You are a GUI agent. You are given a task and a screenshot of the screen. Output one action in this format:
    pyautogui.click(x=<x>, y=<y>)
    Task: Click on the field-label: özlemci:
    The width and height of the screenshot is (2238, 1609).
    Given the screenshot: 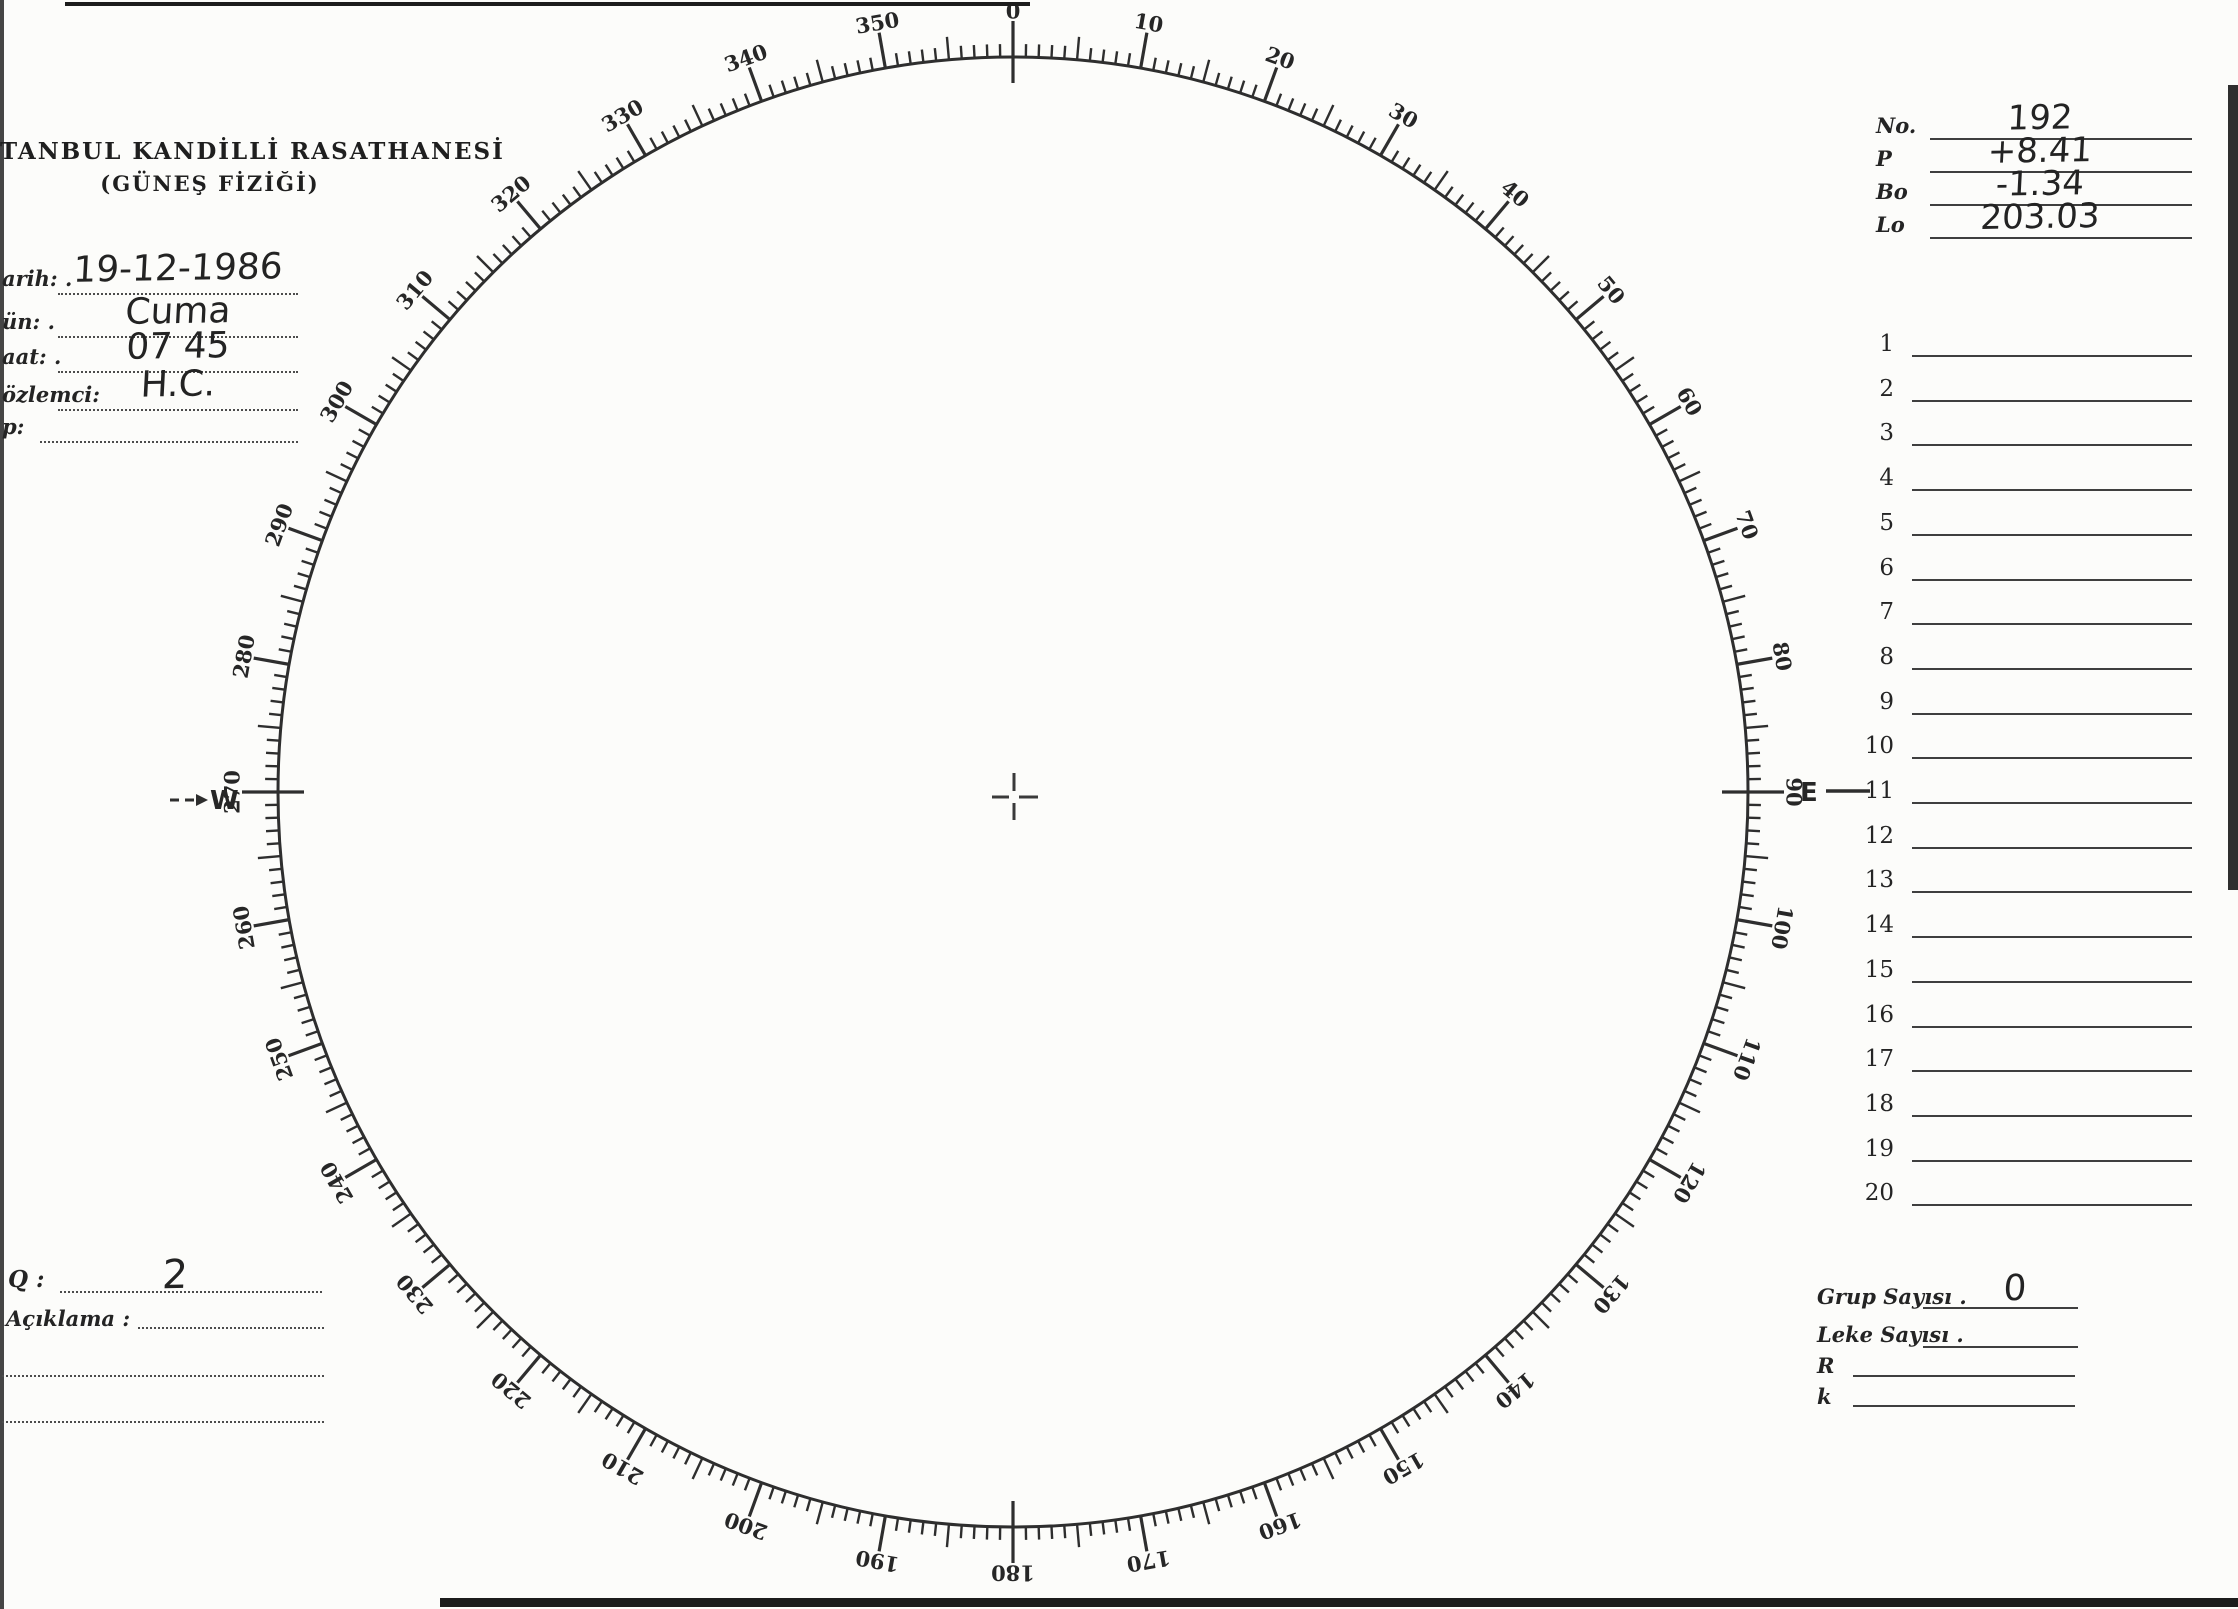 What is the action you would take?
    pyautogui.click(x=51, y=394)
    